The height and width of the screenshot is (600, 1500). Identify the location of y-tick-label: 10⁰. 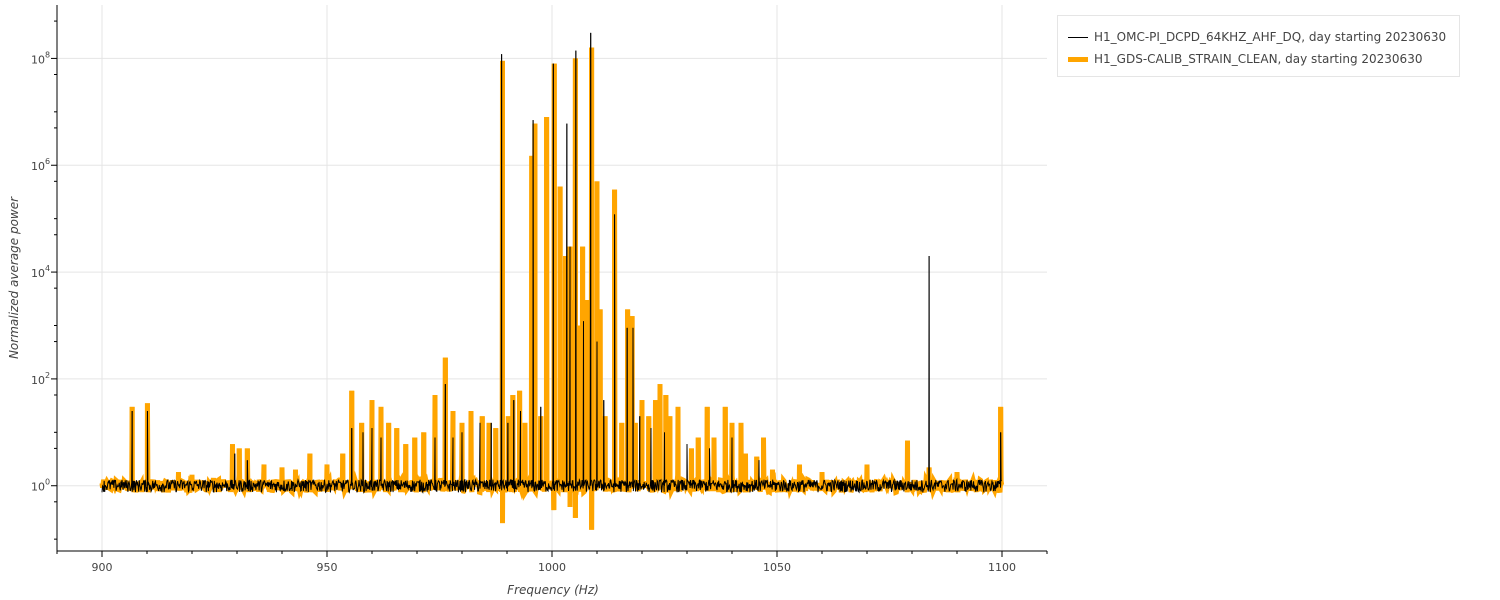
(40, 486).